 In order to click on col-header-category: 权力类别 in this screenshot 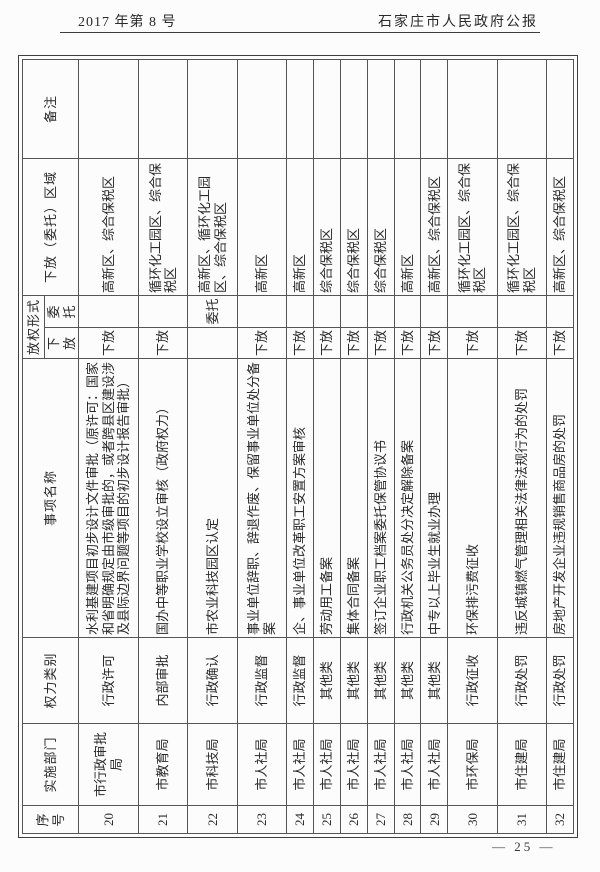, I will do `click(50, 680)`.